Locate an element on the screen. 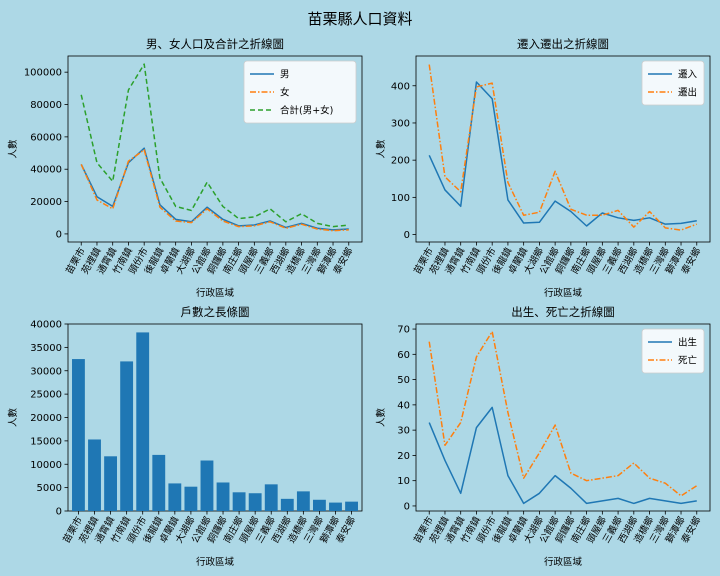 Image resolution: width=720 pixels, height=576 pixels. y-tick-label: 25000 is located at coordinates (46, 395).